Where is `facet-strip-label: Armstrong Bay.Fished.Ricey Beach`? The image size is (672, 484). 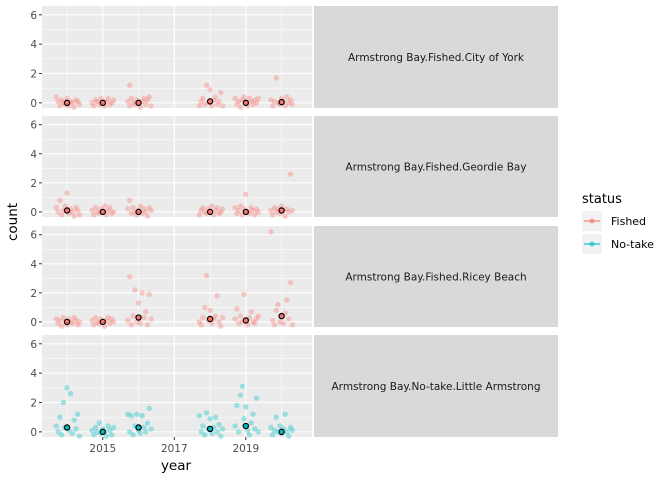
facet-strip-label: Armstrong Bay.Fished.Ricey Beach is located at coordinates (435, 278).